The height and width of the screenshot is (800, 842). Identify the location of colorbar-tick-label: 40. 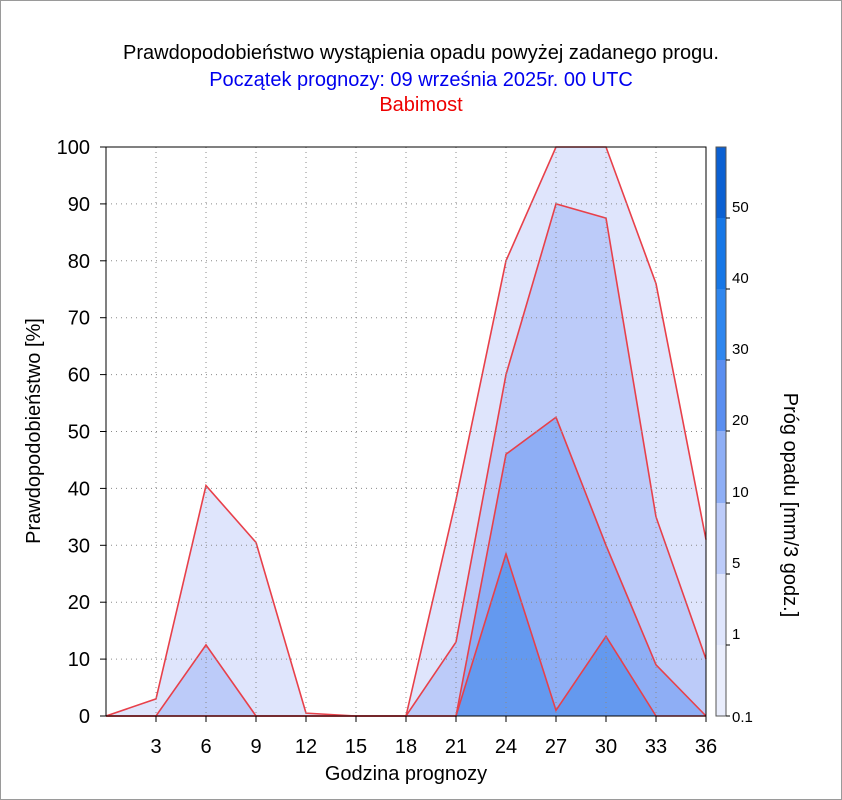
(740, 278).